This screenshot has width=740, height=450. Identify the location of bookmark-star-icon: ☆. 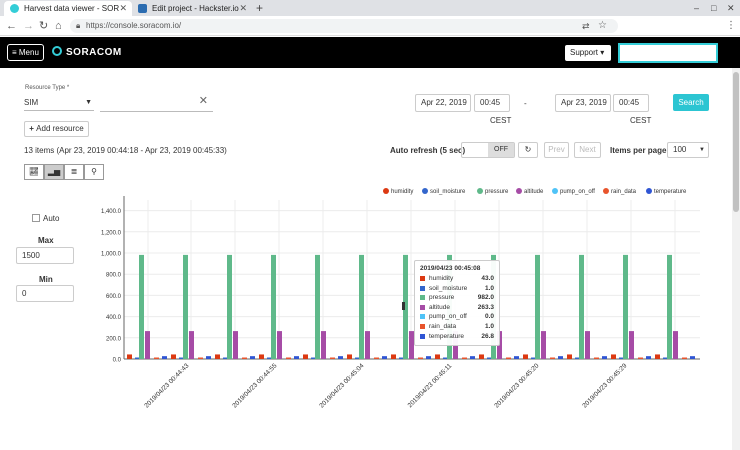
(602, 25).